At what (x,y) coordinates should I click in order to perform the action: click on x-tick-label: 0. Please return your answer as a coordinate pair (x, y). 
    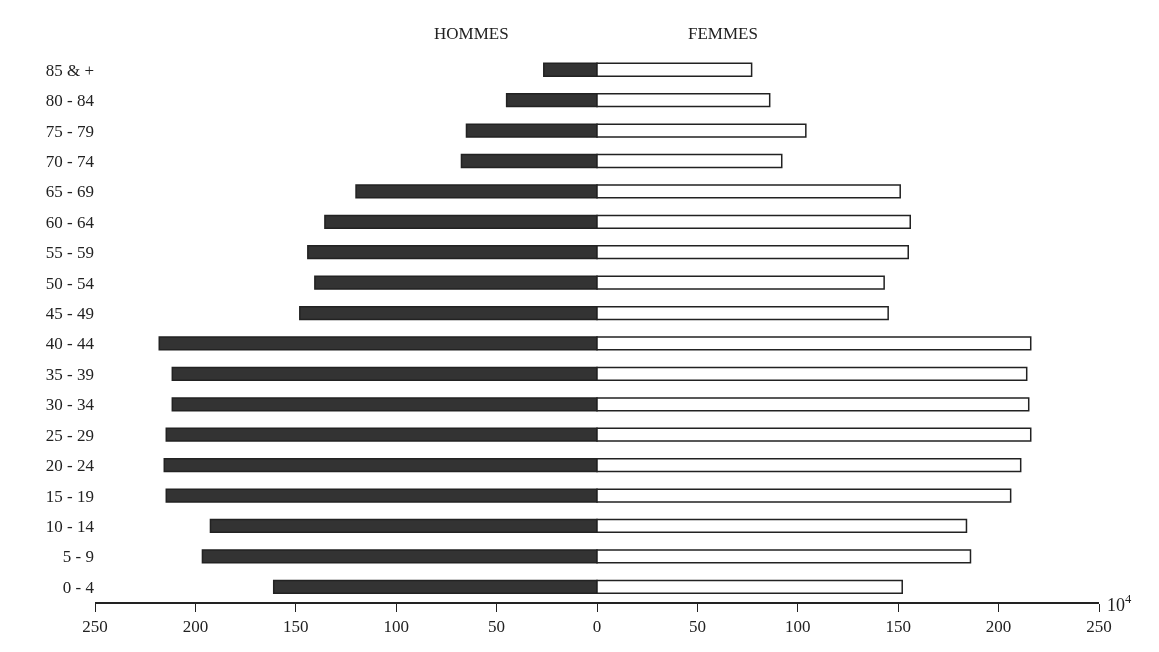
    Looking at the image, I should click on (597, 627).